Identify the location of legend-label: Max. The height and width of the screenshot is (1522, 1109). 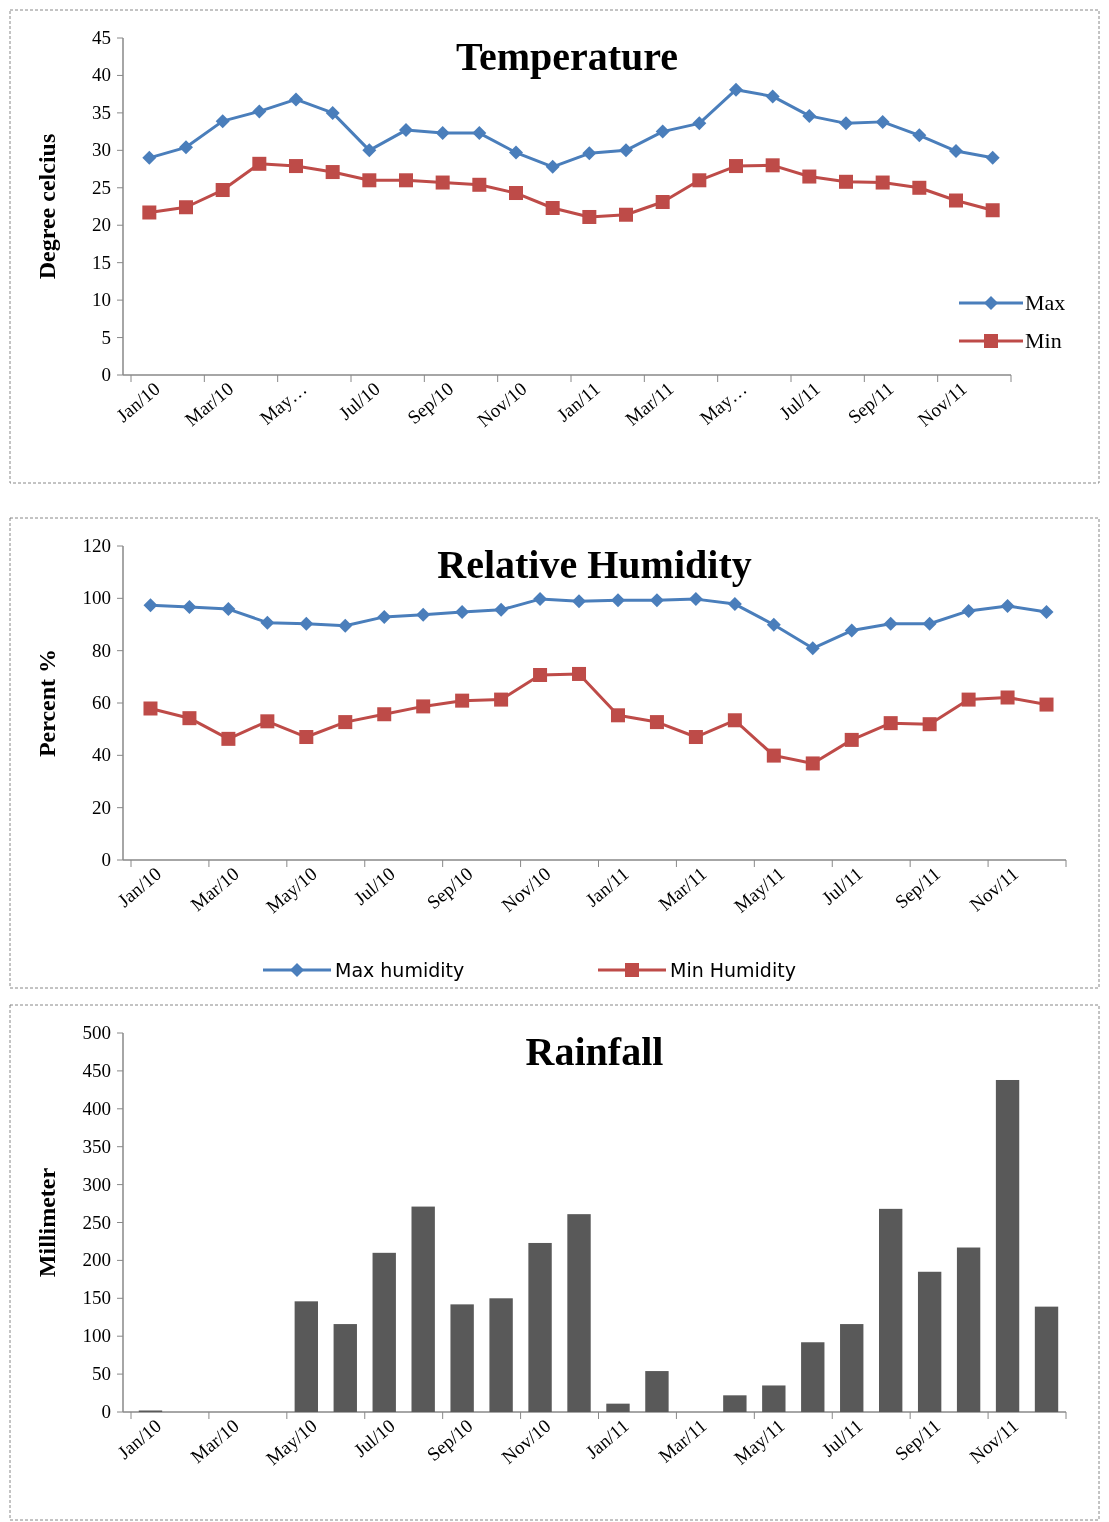
(1045, 302).